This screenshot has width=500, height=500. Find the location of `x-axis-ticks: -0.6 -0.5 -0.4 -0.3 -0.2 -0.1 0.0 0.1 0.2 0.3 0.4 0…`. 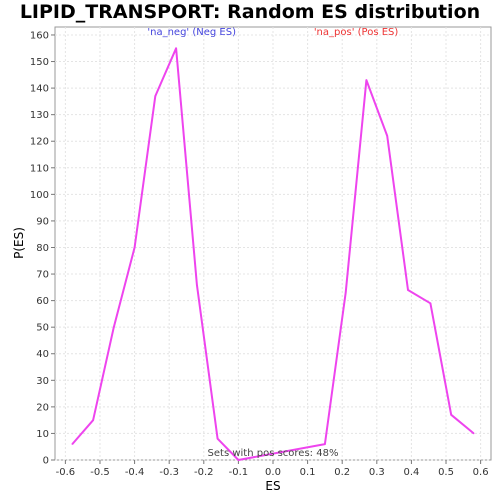

x-axis-ticks: -0.6 -0.5 -0.4 -0.3 -0.2 -0.1 0.0 0.1 0.2 0.3 0.4 0… is located at coordinates (272, 469).